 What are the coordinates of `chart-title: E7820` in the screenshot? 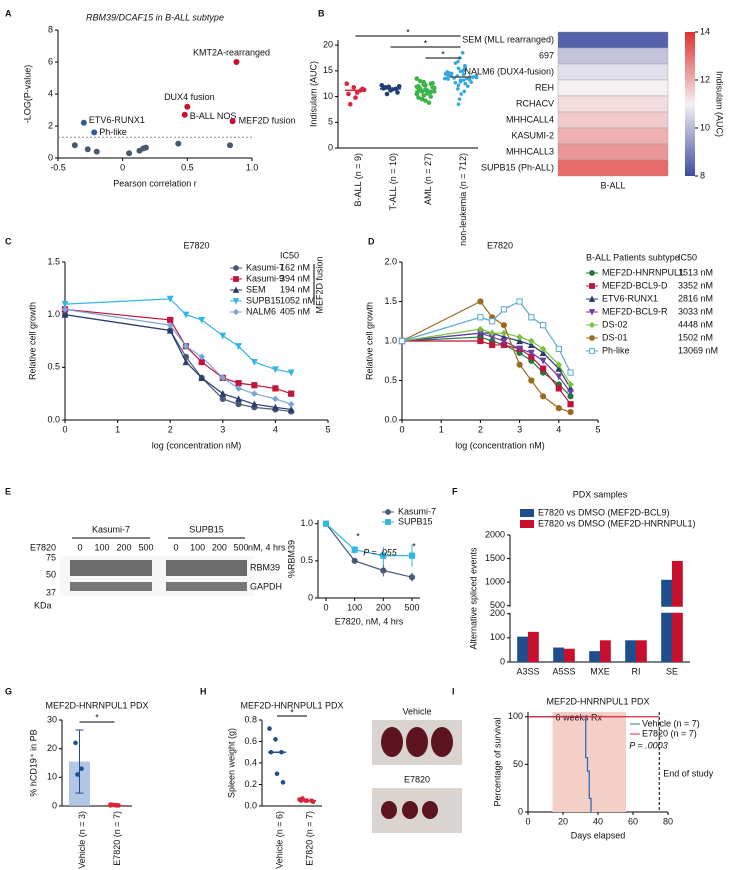 It's located at (196, 245).